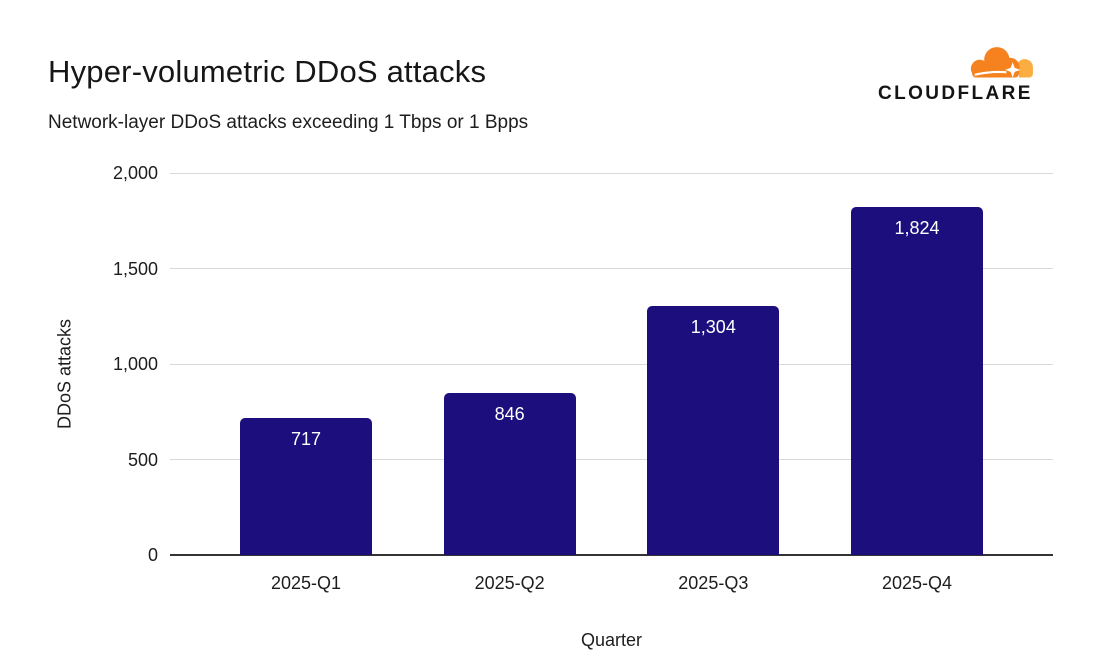 The width and height of the screenshot is (1093, 670). Describe the element at coordinates (152, 555) in the screenshot. I see `y-tick-label: 0` at that location.